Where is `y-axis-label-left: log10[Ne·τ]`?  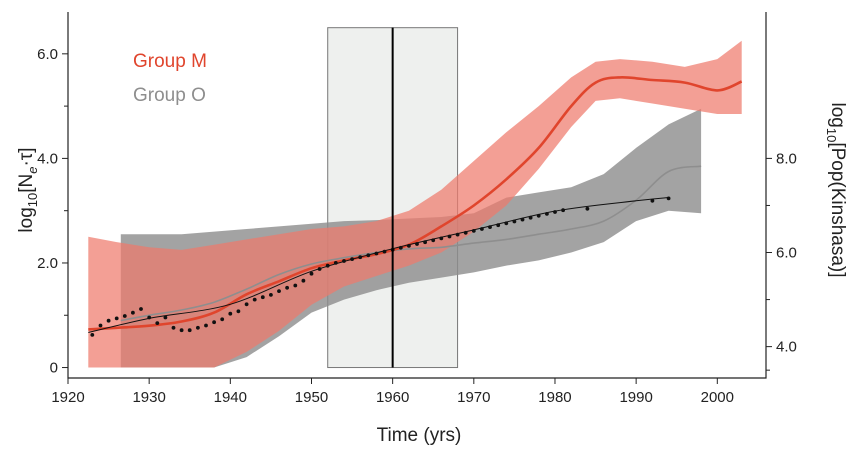 y-axis-label-left: log10[Ne·τ] is located at coordinates (28, 189).